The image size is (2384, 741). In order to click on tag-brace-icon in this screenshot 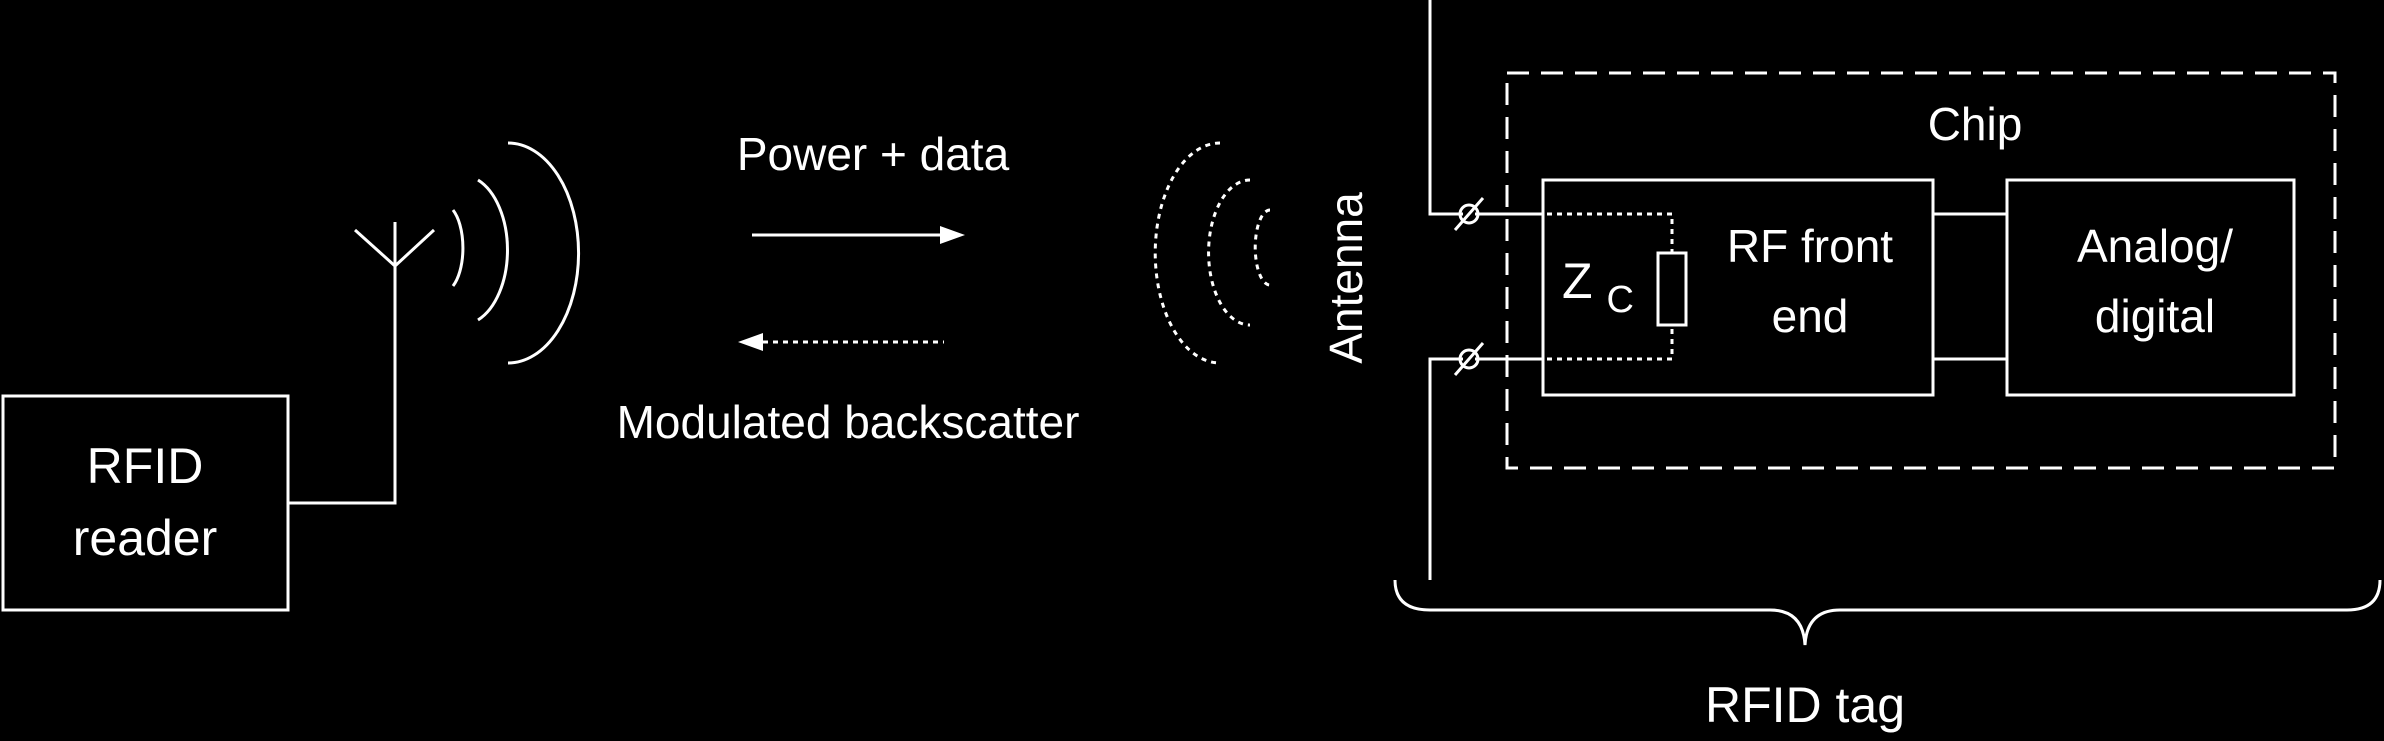, I will do `click(1887, 612)`.